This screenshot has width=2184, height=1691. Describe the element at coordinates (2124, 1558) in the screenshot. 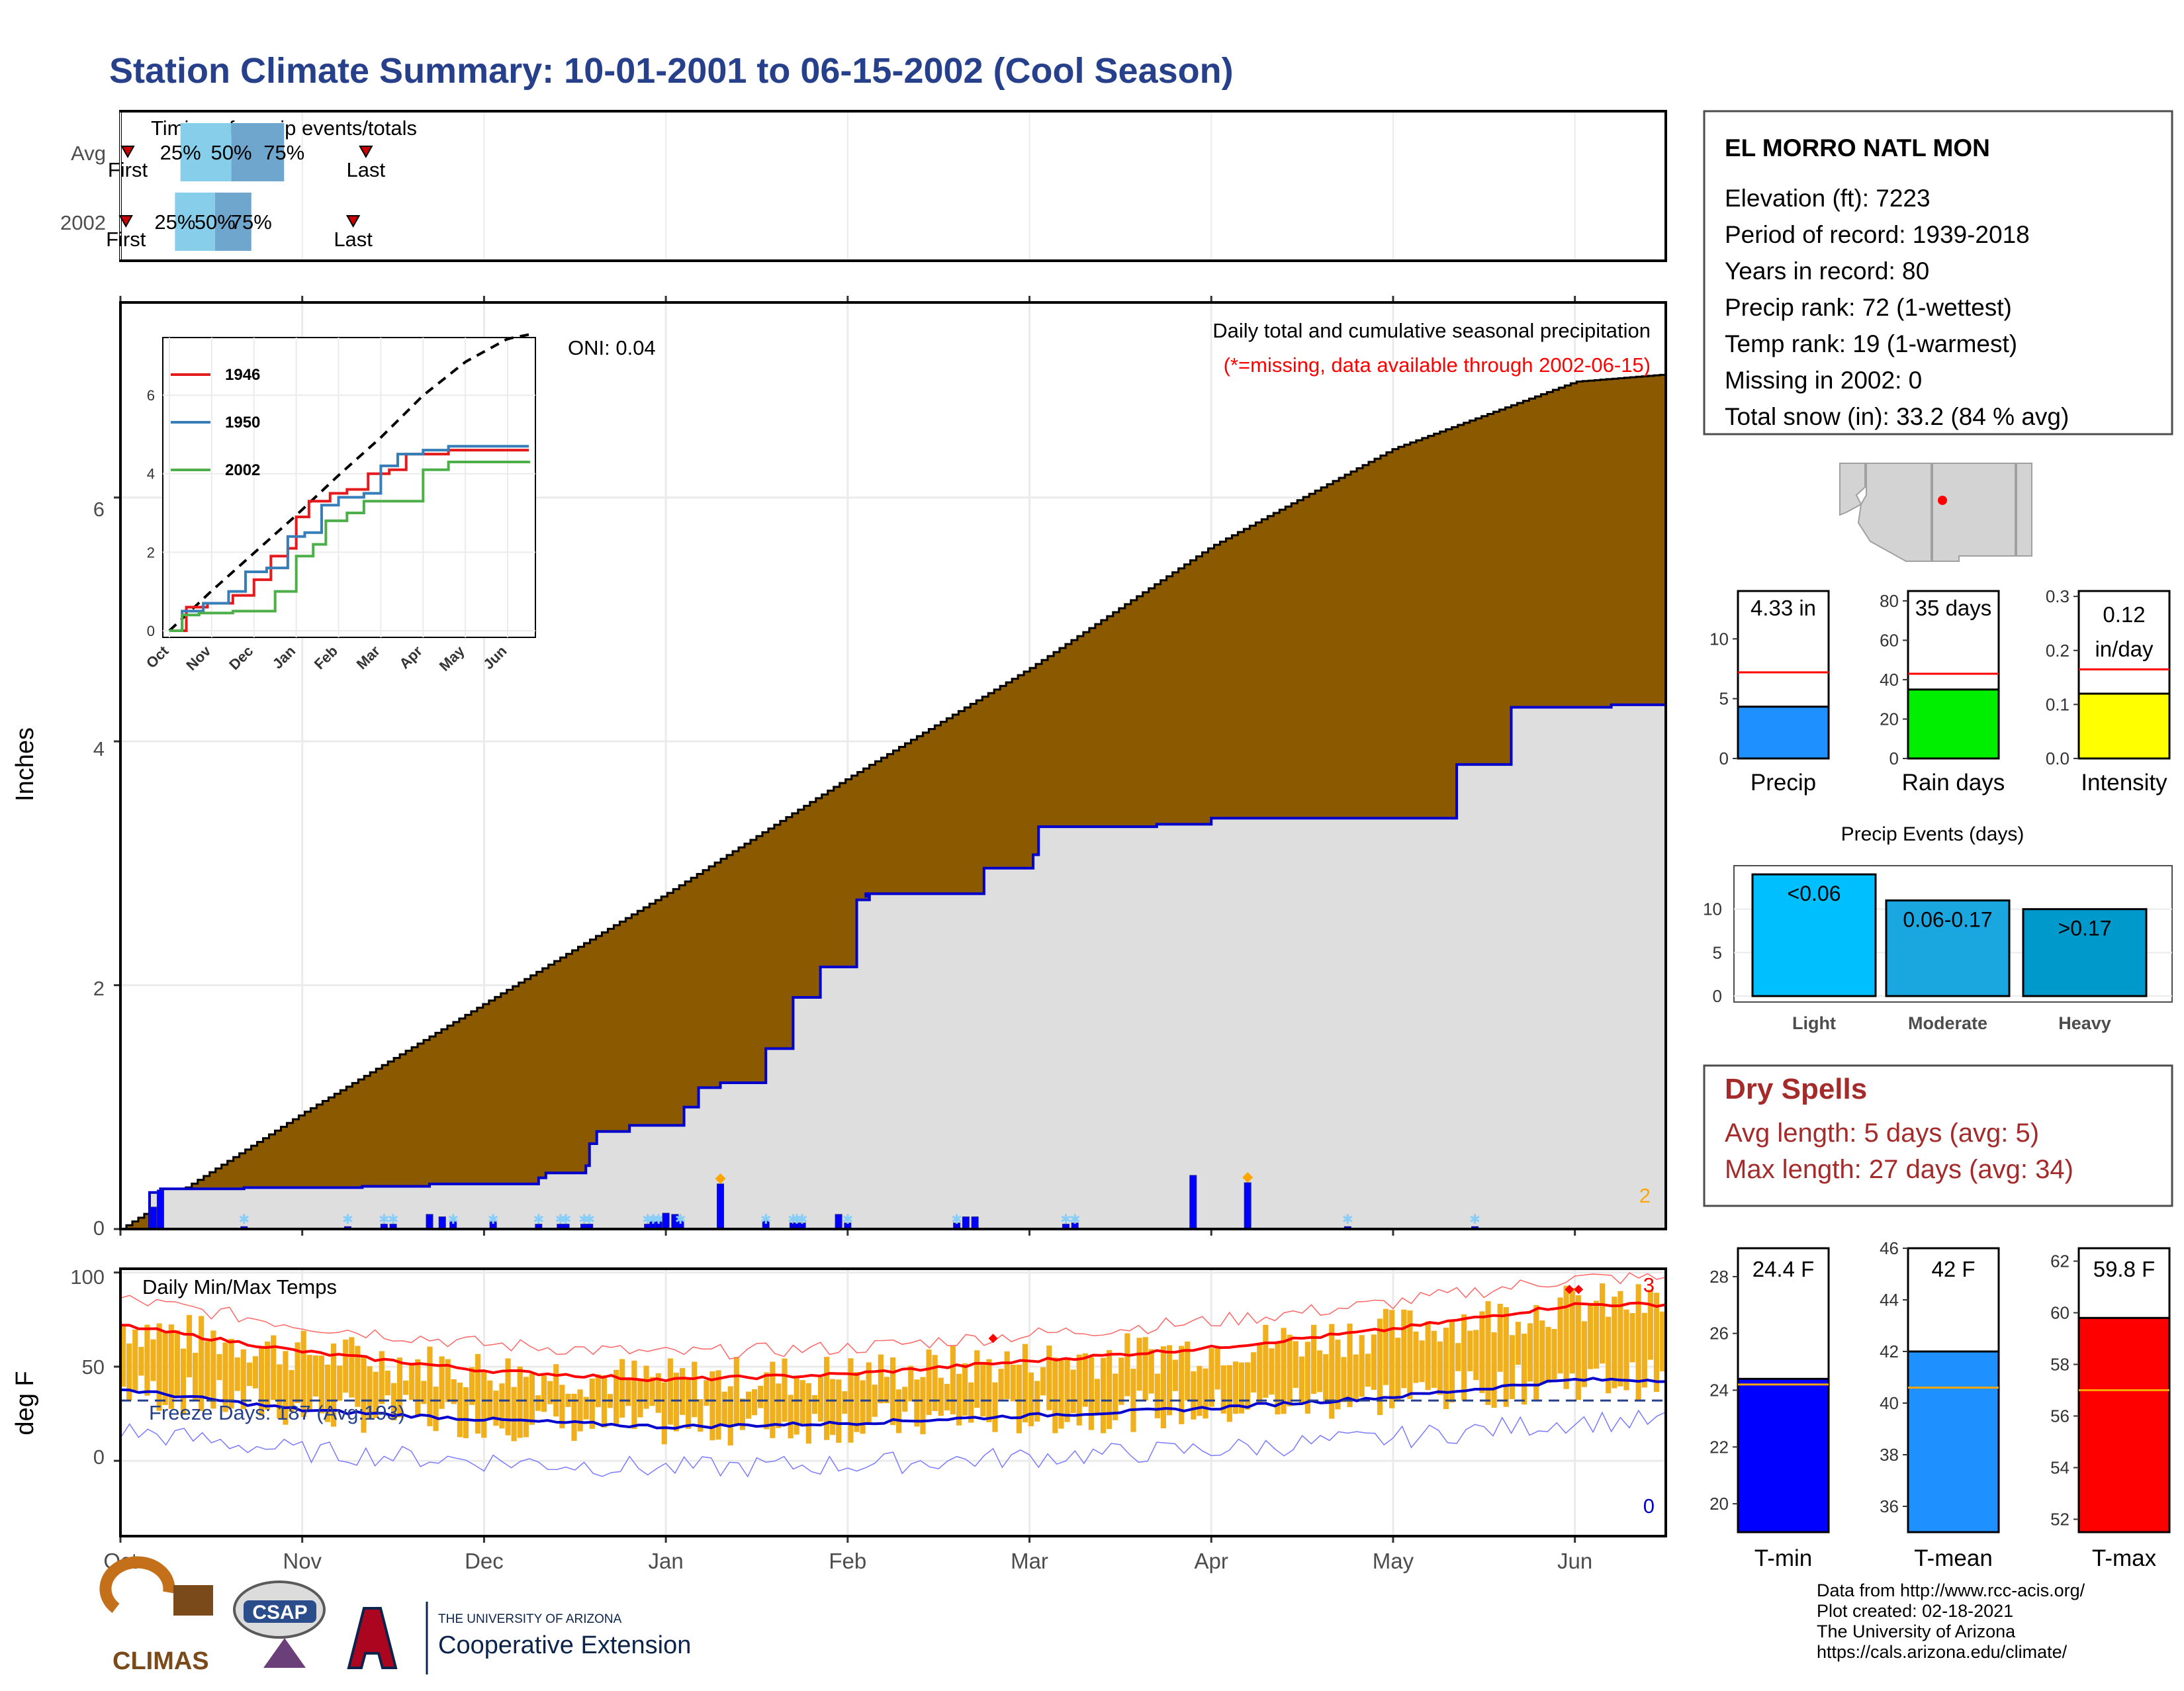

I see `temp-bar-category: T-max` at that location.